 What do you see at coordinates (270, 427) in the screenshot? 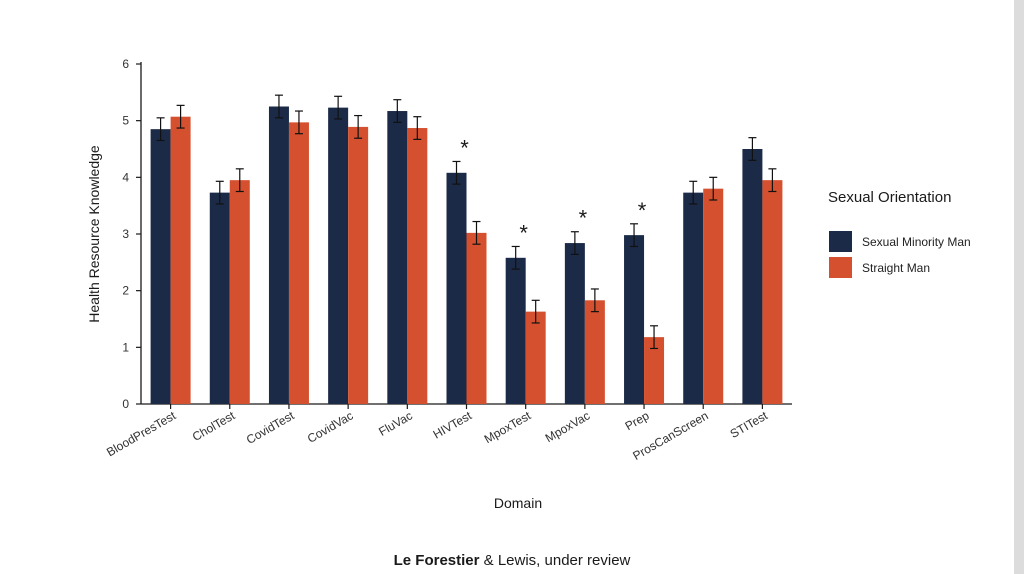
I see `x-tick-label: CovidTest` at bounding box center [270, 427].